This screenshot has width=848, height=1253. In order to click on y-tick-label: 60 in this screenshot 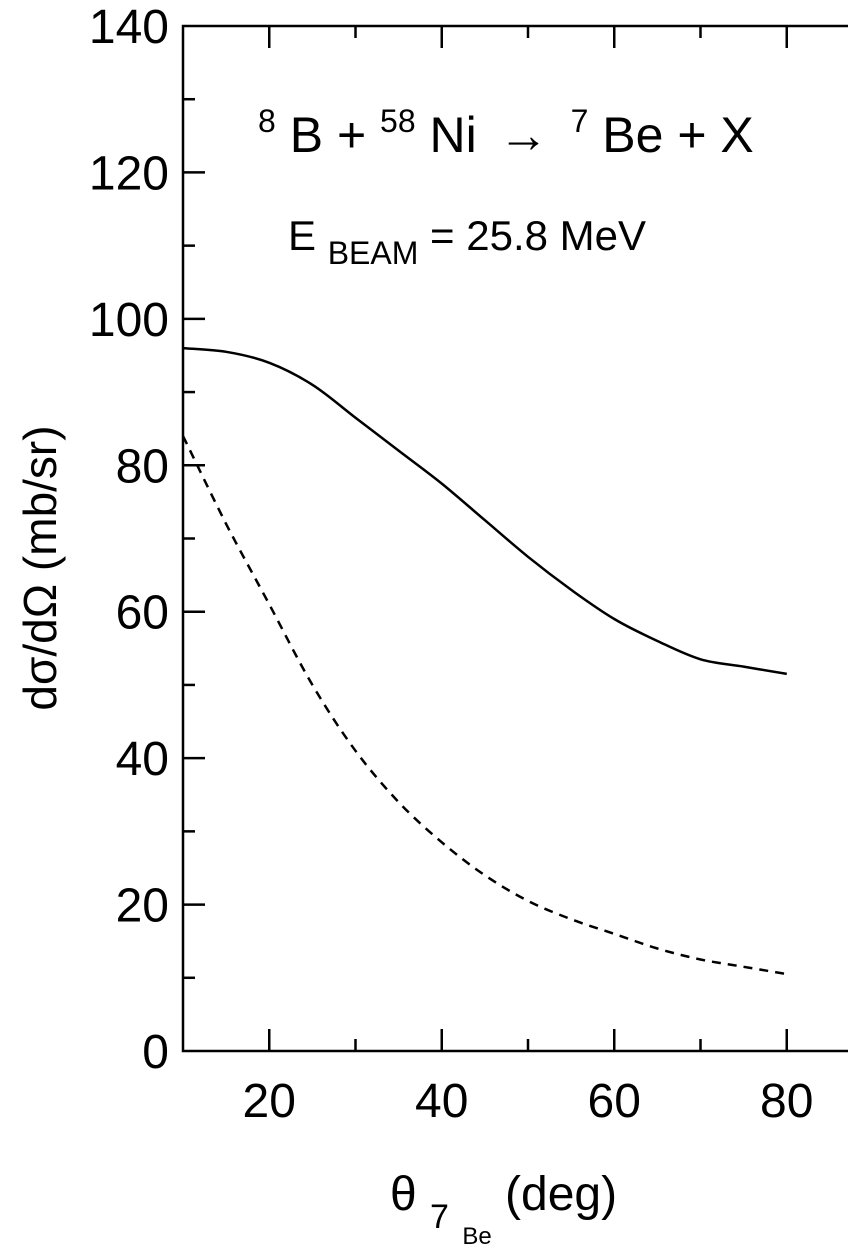, I will do `click(142, 613)`.